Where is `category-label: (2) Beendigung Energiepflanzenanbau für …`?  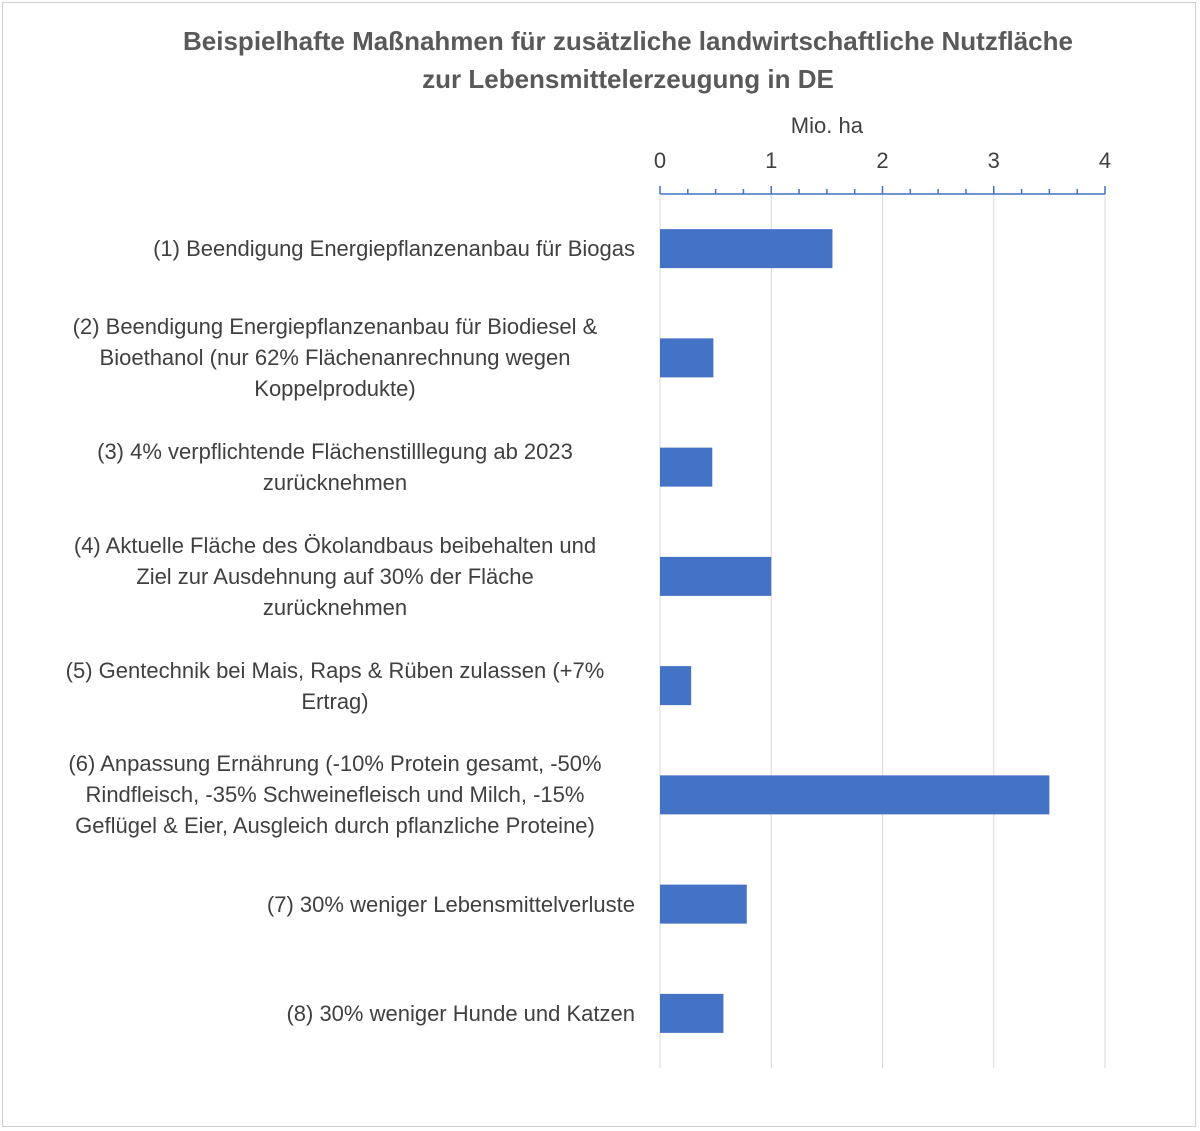
category-label: (2) Beendigung Energiepflanzenanbau für … is located at coordinates (335, 357).